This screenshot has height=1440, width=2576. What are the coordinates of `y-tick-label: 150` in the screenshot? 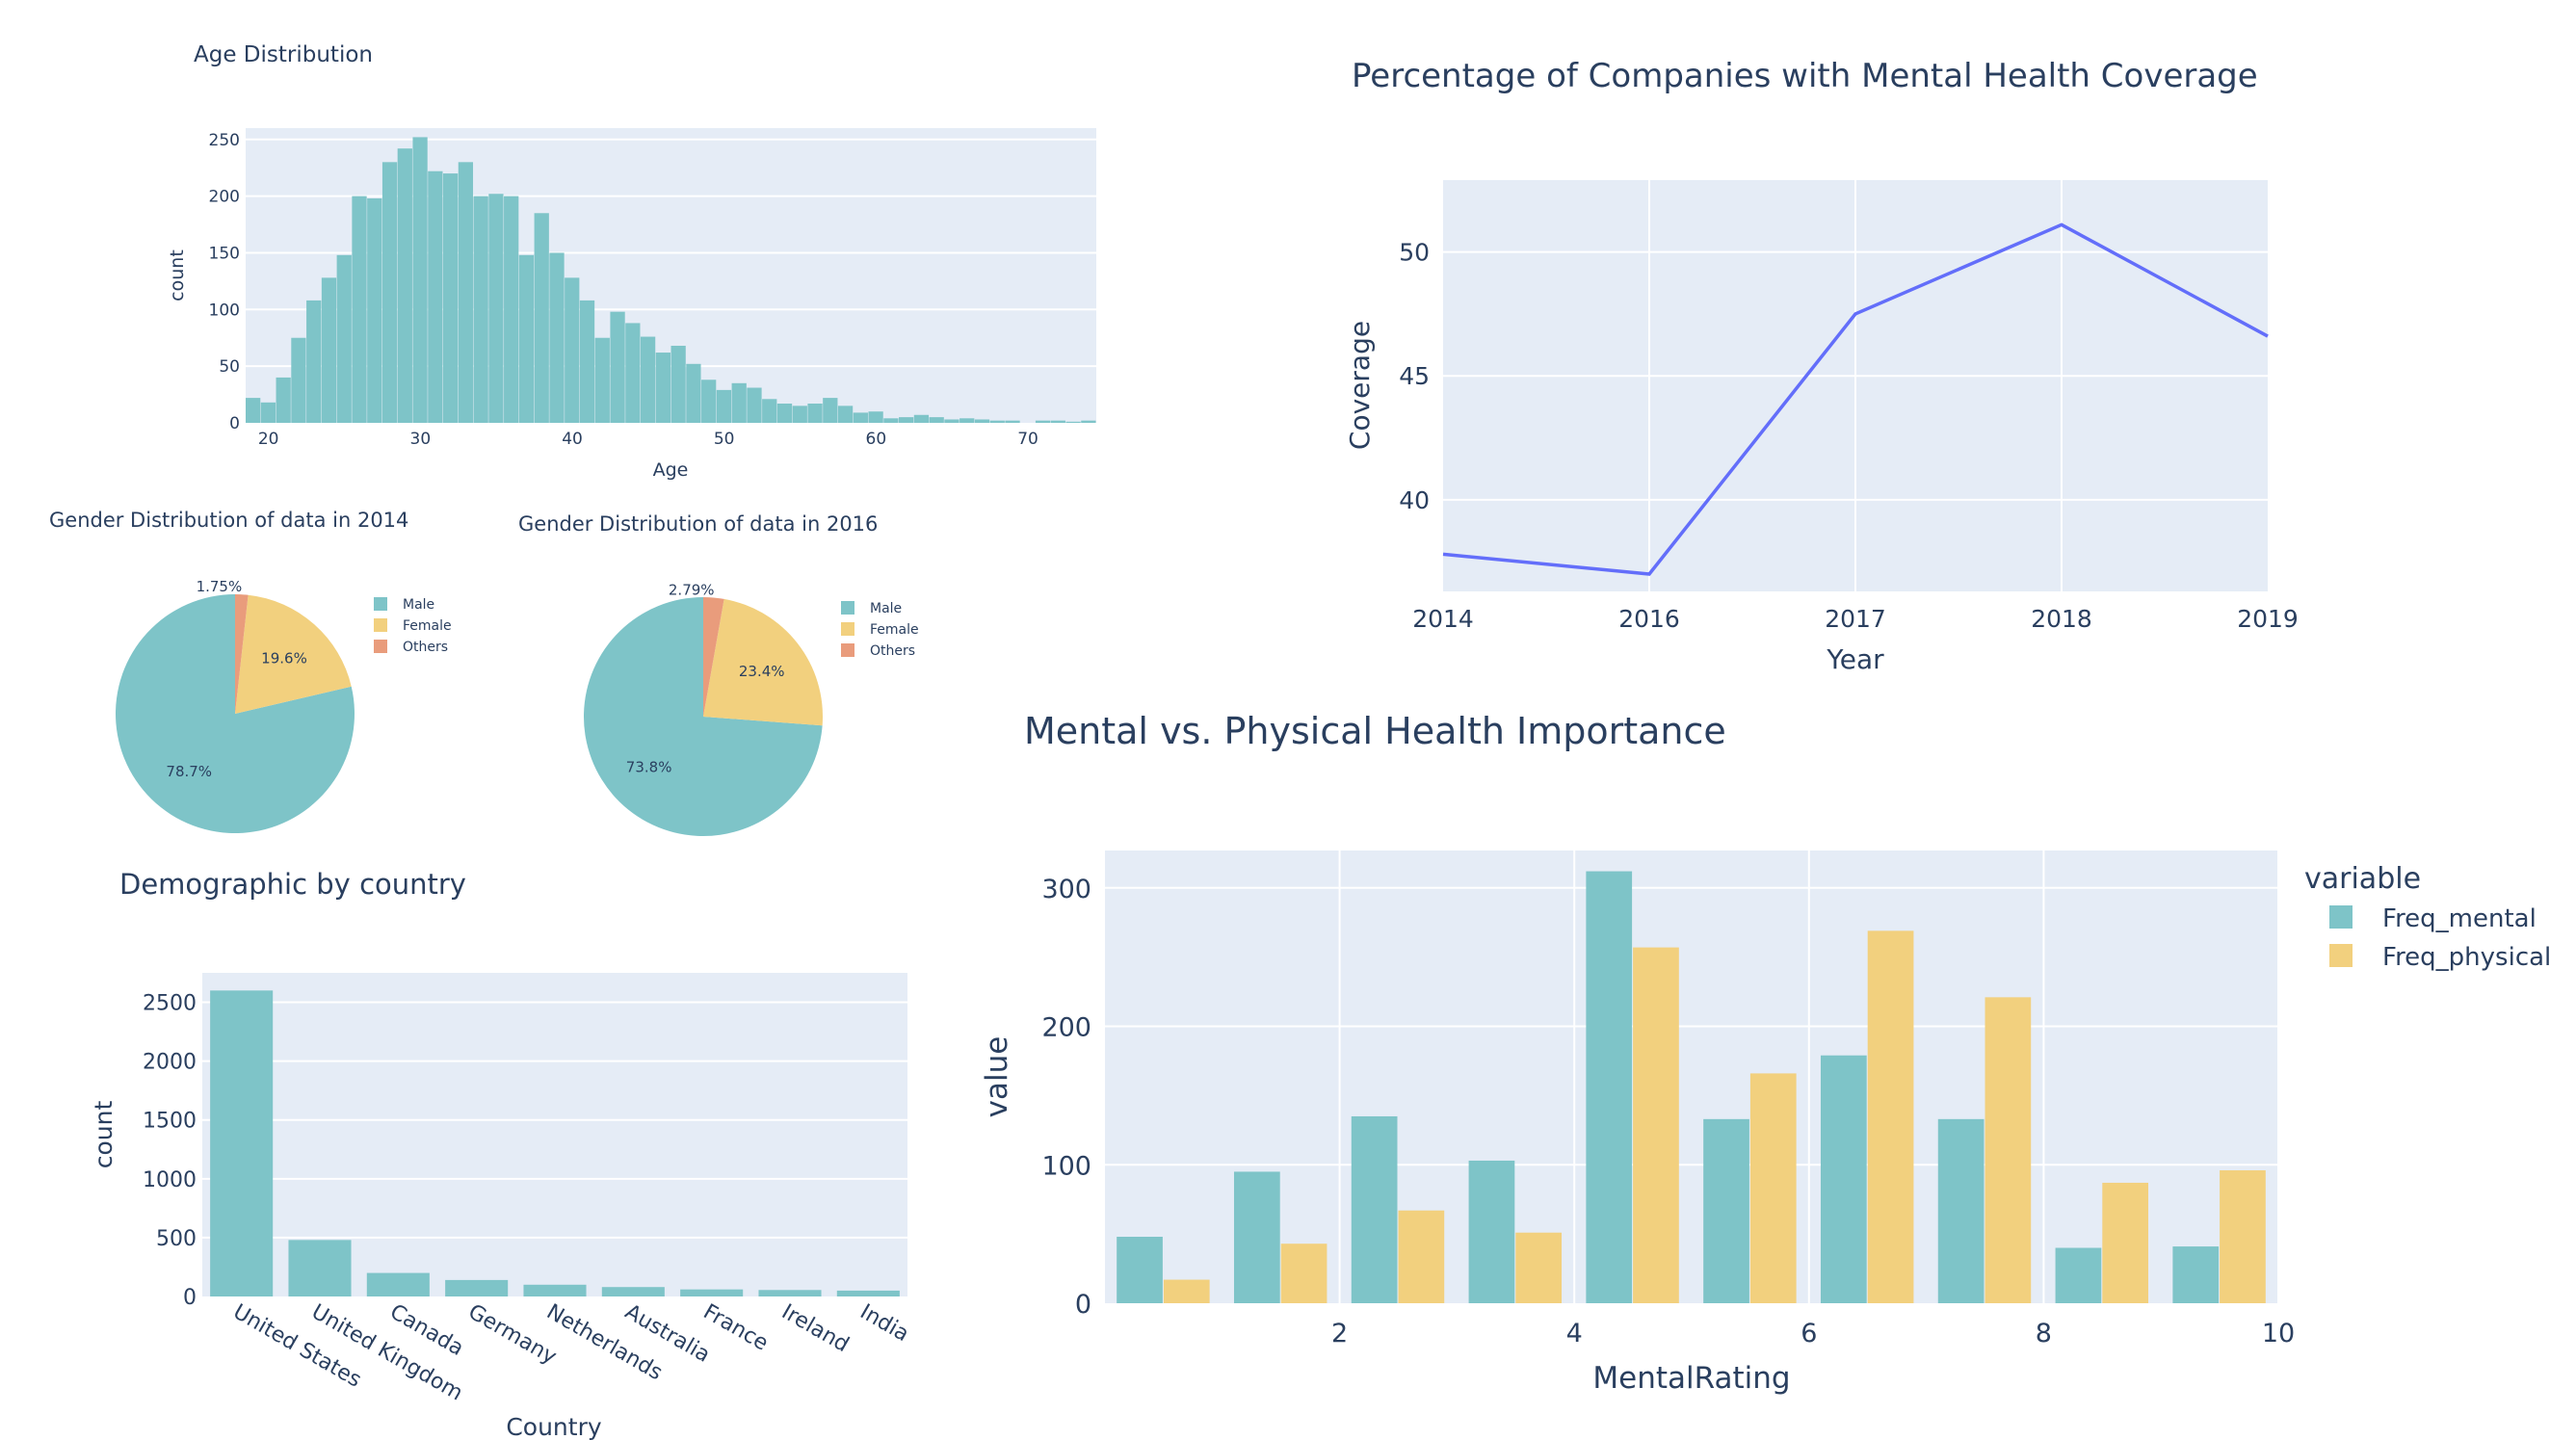 It's located at (224, 254).